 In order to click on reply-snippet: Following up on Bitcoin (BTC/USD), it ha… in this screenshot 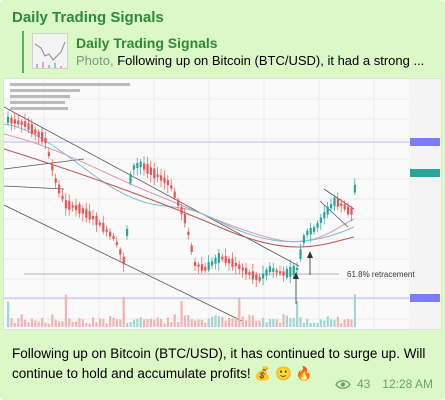, I will do `click(271, 60)`.